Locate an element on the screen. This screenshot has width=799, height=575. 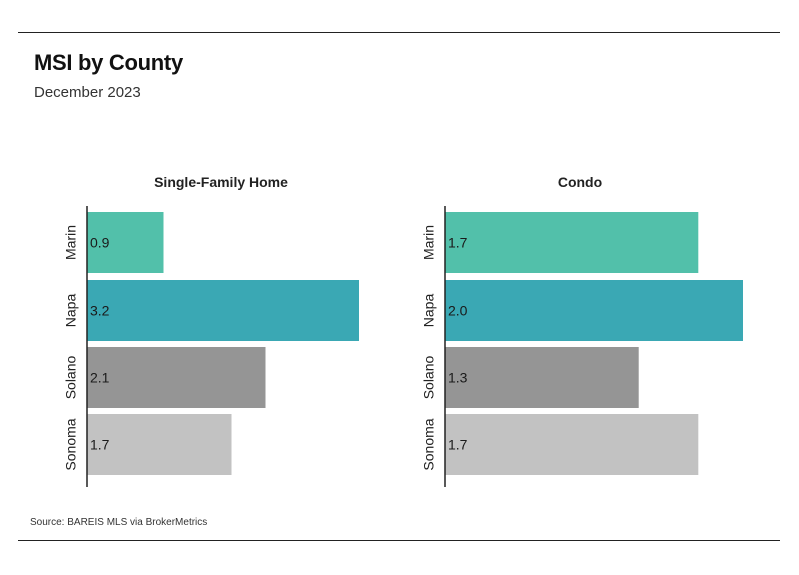
value-label-solano: 1.3 is located at coordinates (458, 378).